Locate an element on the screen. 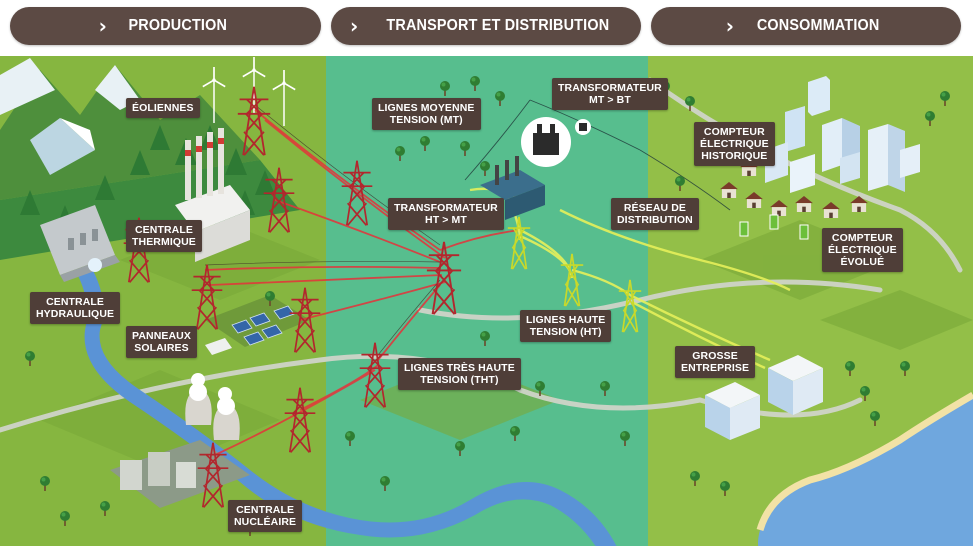  tab-production-label: PRODUCTION is located at coordinates (177, 25).